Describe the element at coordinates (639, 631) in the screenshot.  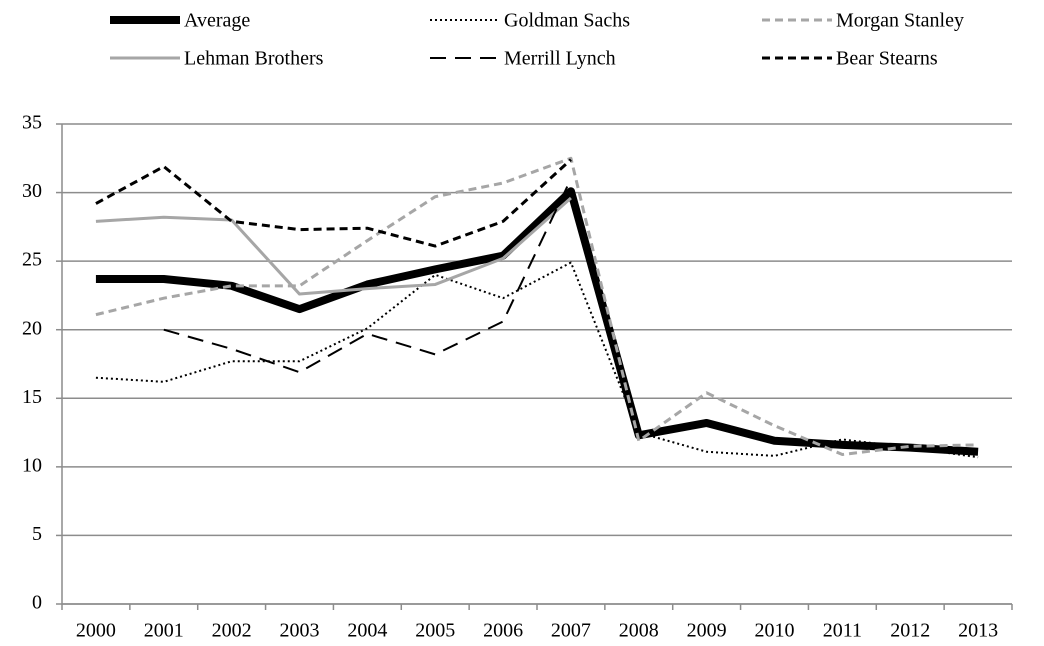
I see `x-tick-label: 2008` at that location.